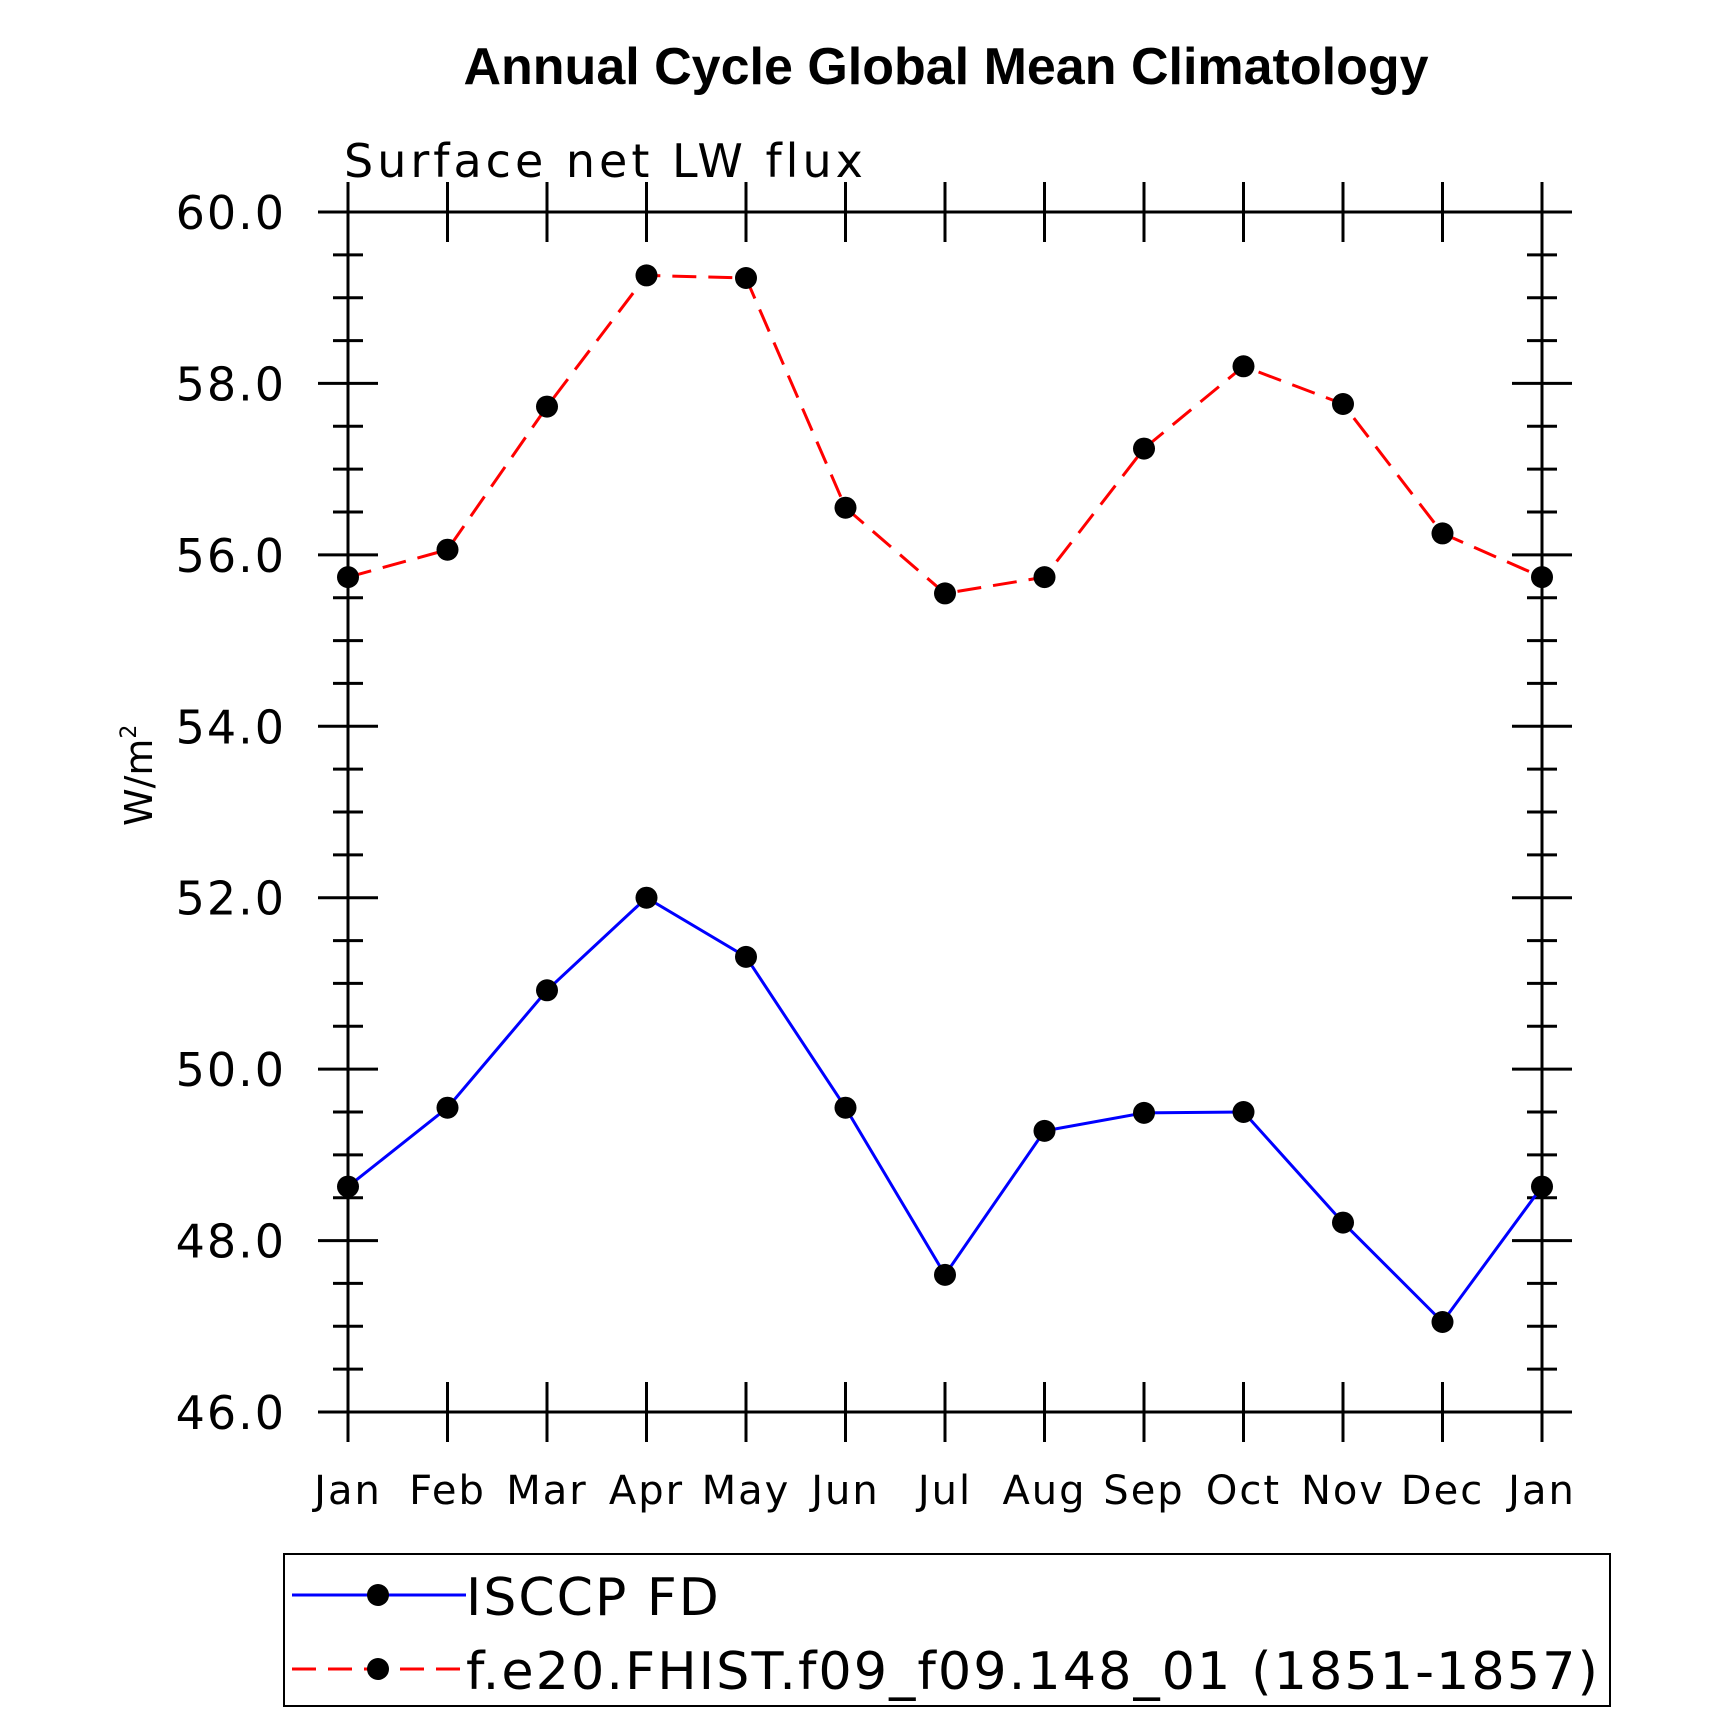 This screenshot has width=1710, height=1711. What do you see at coordinates (231, 727) in the screenshot?
I see `y-tick-label: 54.0` at bounding box center [231, 727].